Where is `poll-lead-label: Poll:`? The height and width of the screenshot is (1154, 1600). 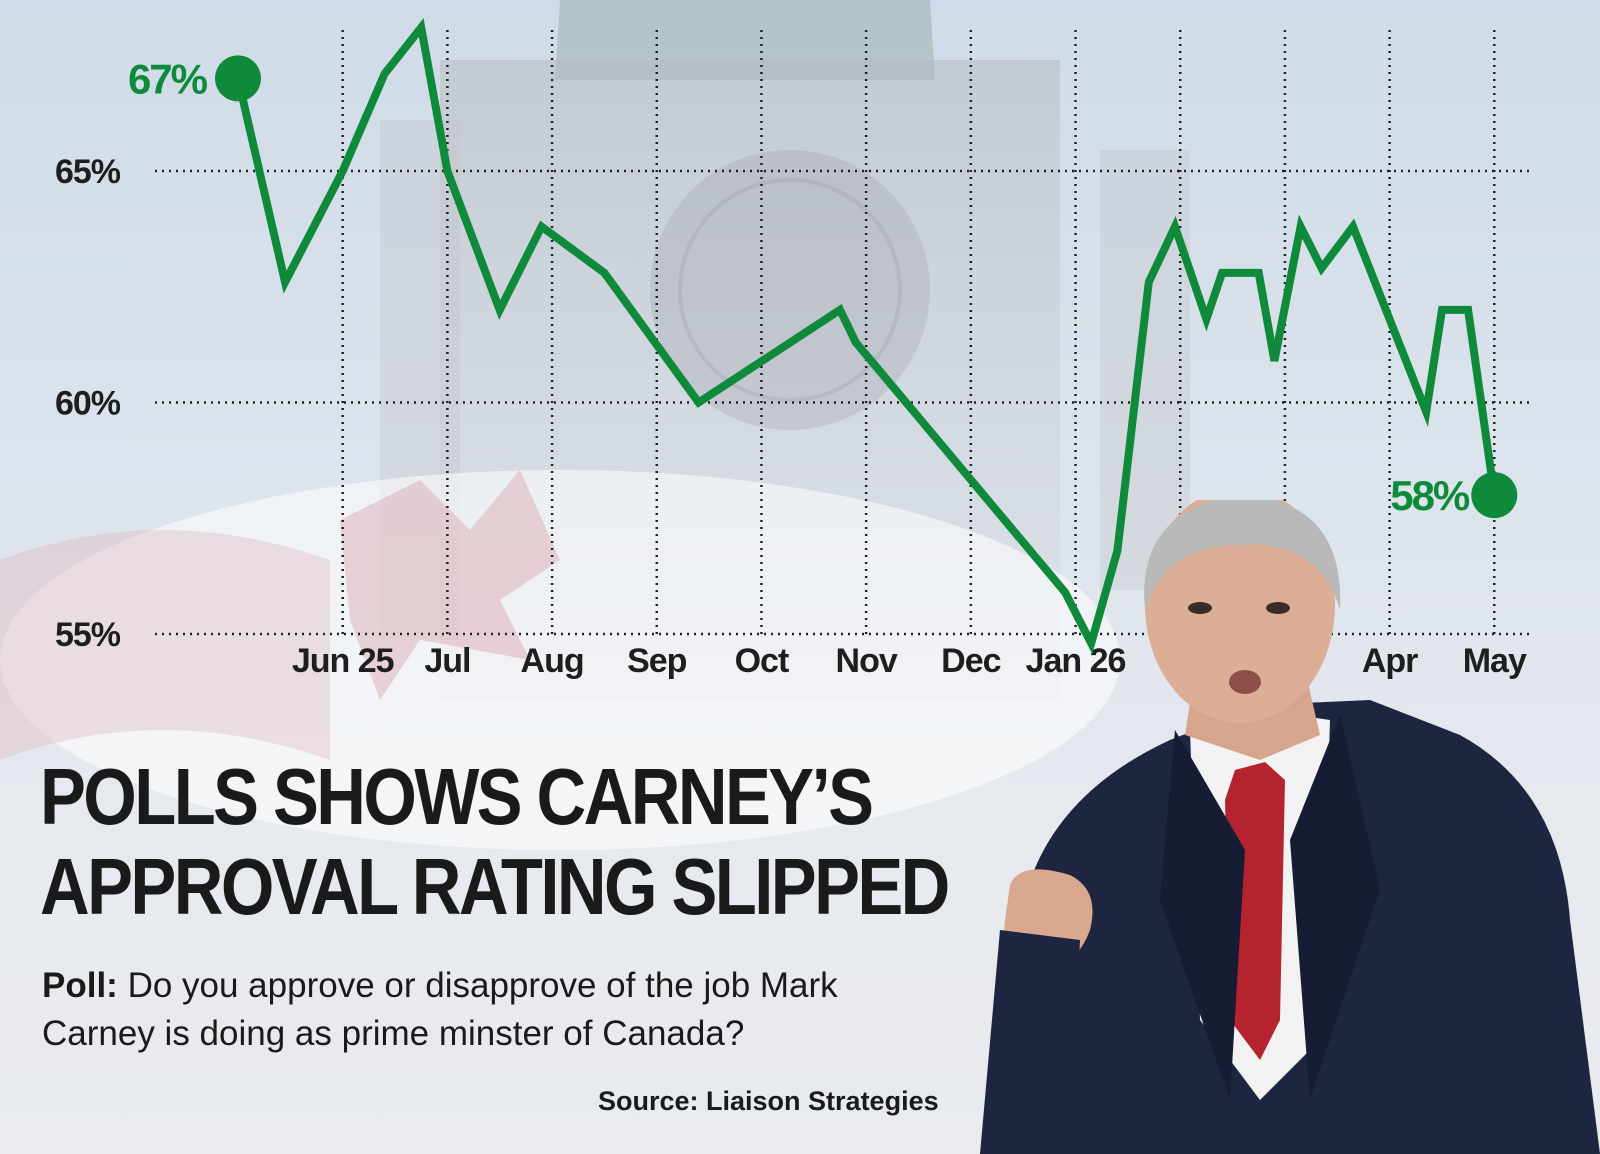 poll-lead-label: Poll: is located at coordinates (80, 985).